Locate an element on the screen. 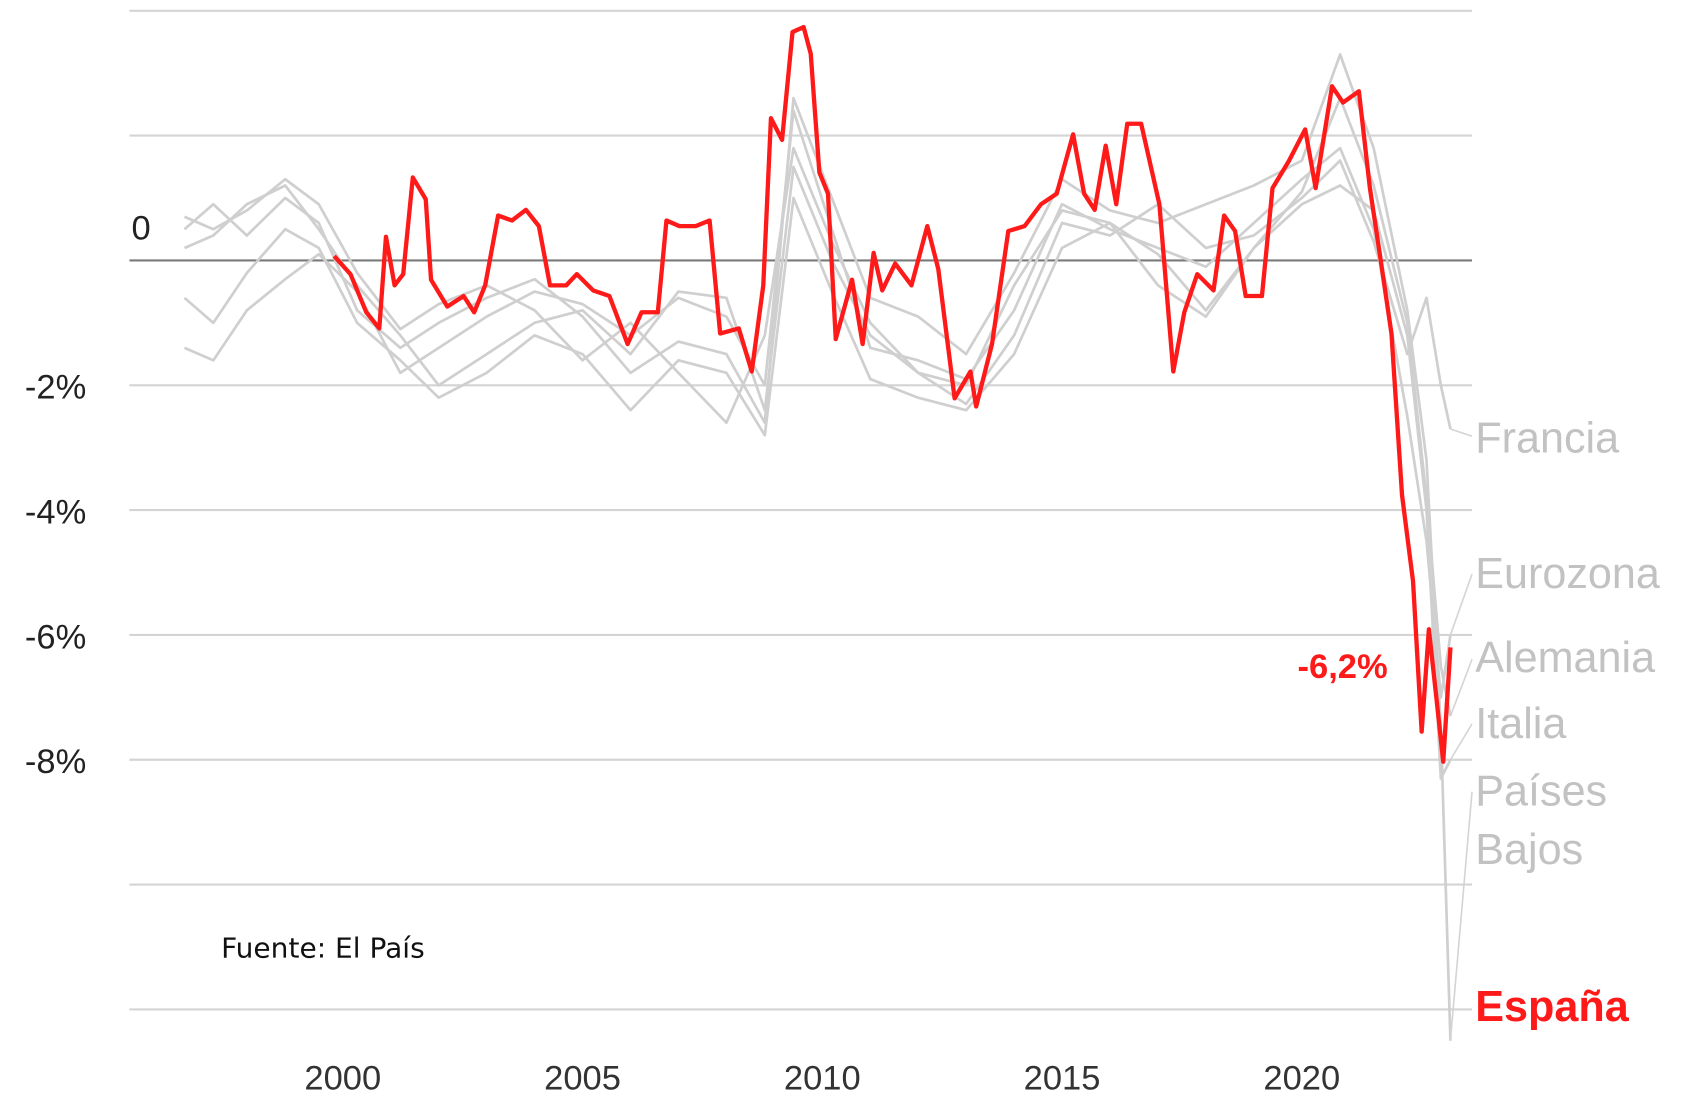 The width and height of the screenshot is (1691, 1103). y-tick-label: -6% is located at coordinates (55, 637).